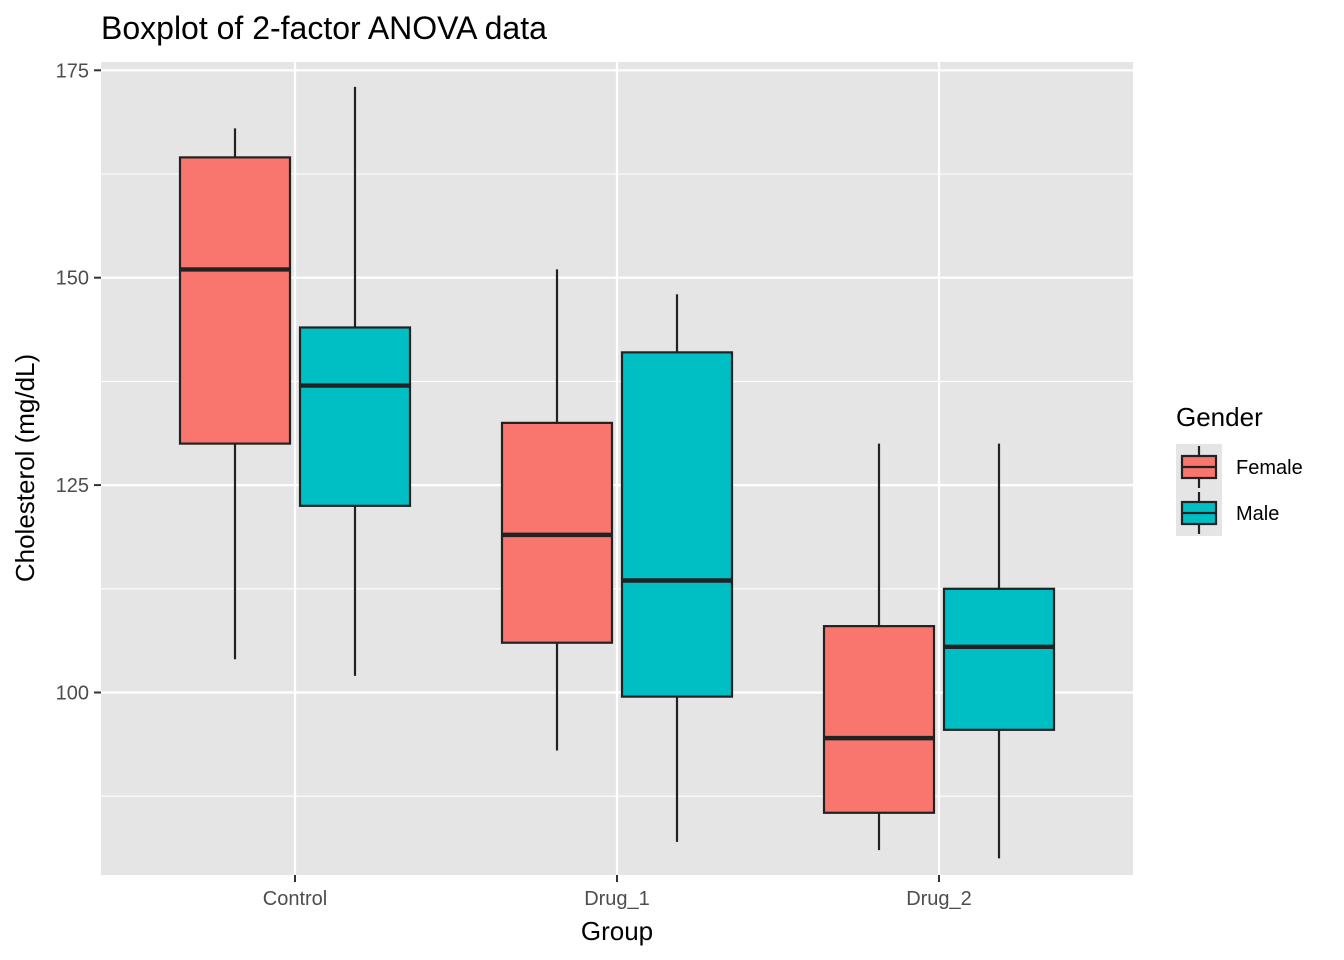 The width and height of the screenshot is (1344, 960). Describe the element at coordinates (72, 486) in the screenshot. I see `y-tick-label: 125` at that location.